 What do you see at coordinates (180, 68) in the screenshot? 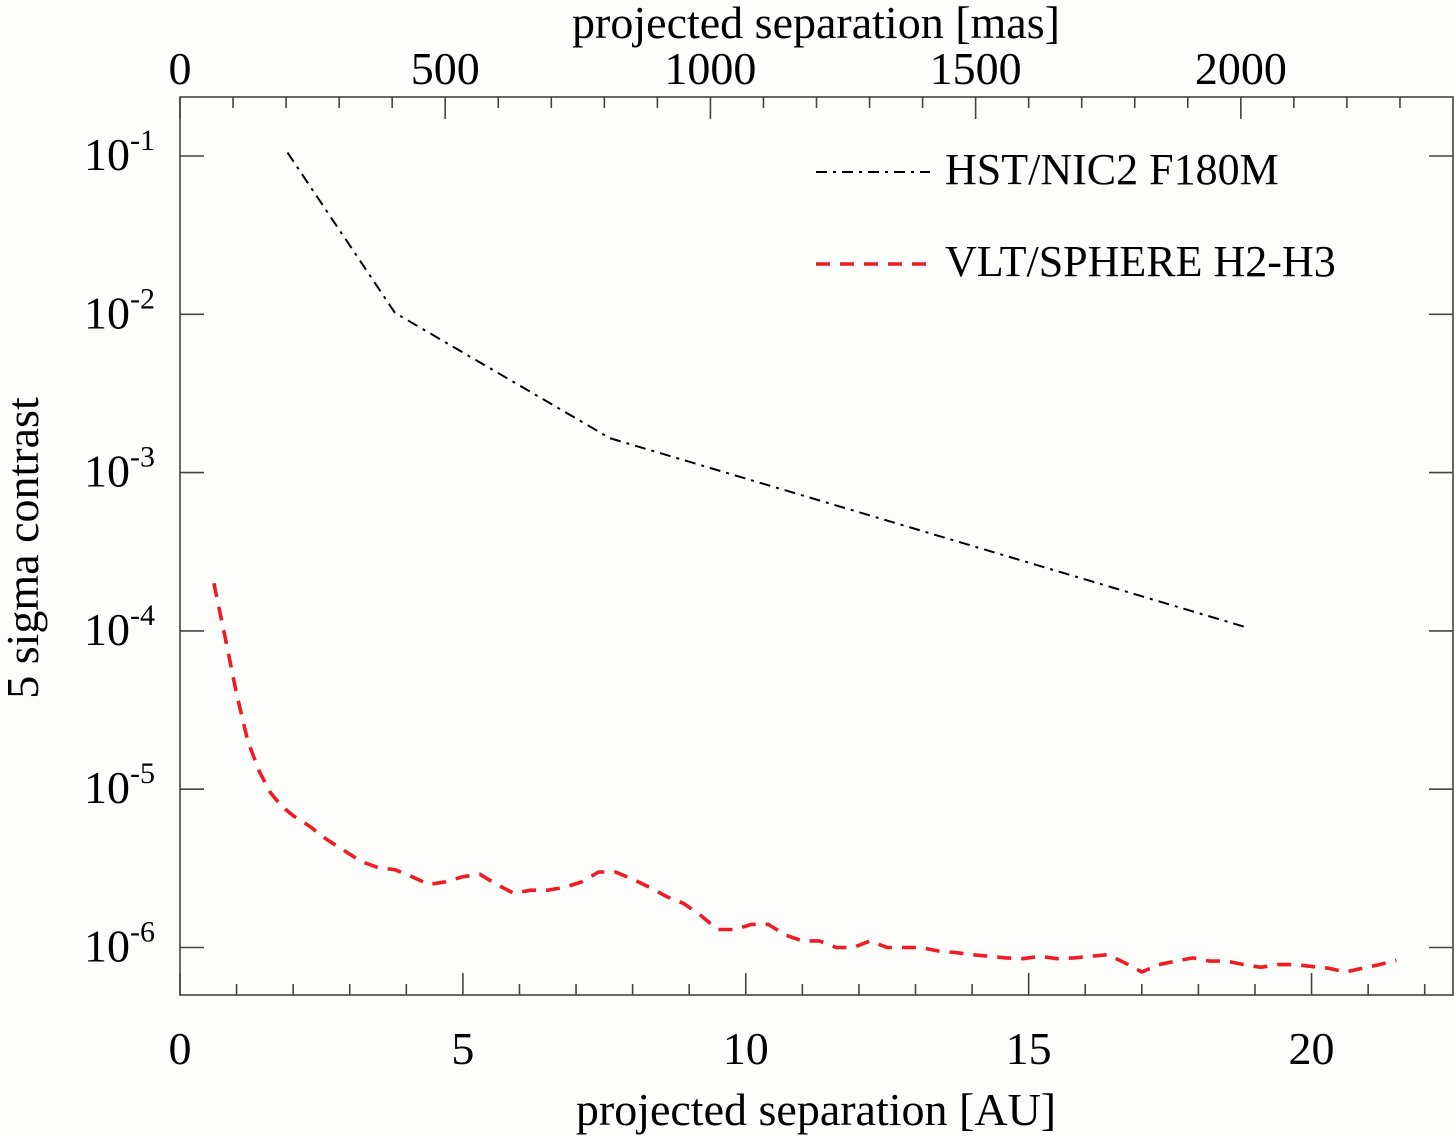
I see `x2-tick-label: 0` at bounding box center [180, 68].